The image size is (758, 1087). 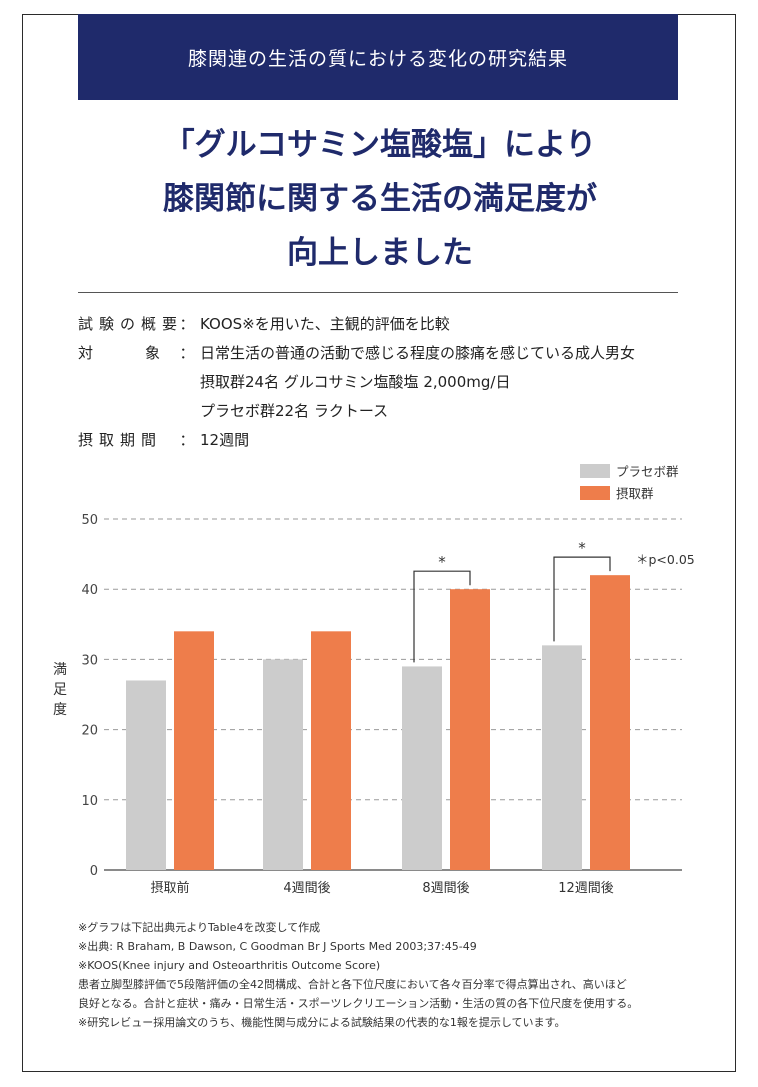 What do you see at coordinates (94, 871) in the screenshot?
I see `y-tick-label: 0` at bounding box center [94, 871].